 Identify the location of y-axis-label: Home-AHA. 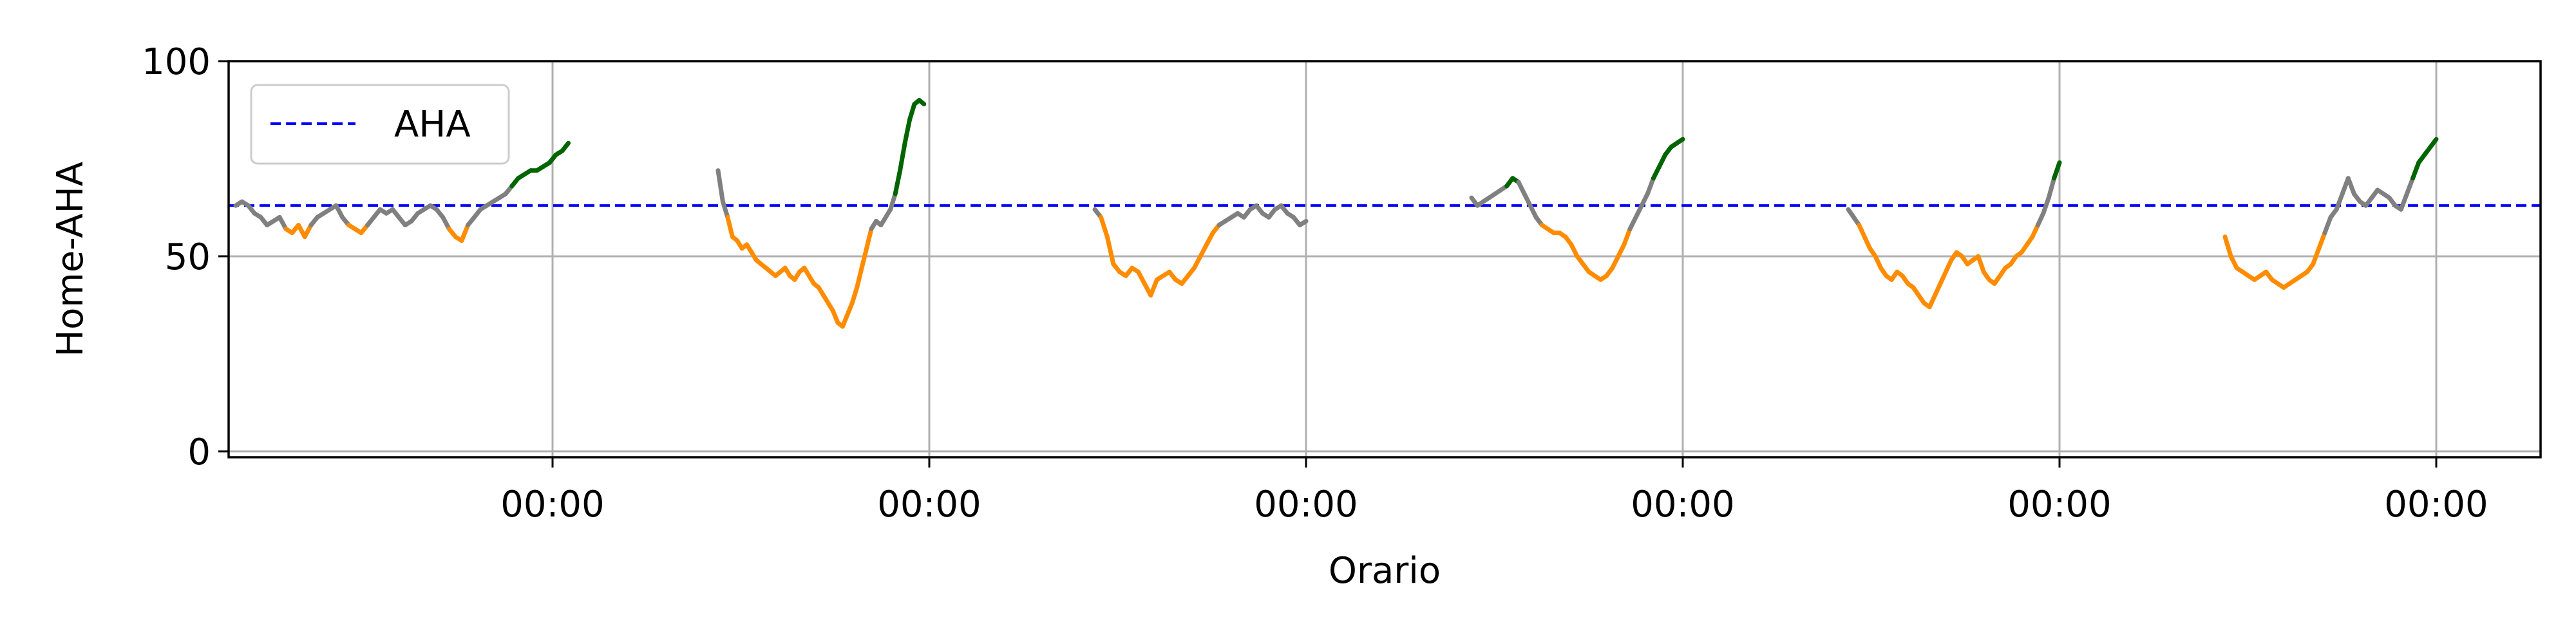
(70, 259).